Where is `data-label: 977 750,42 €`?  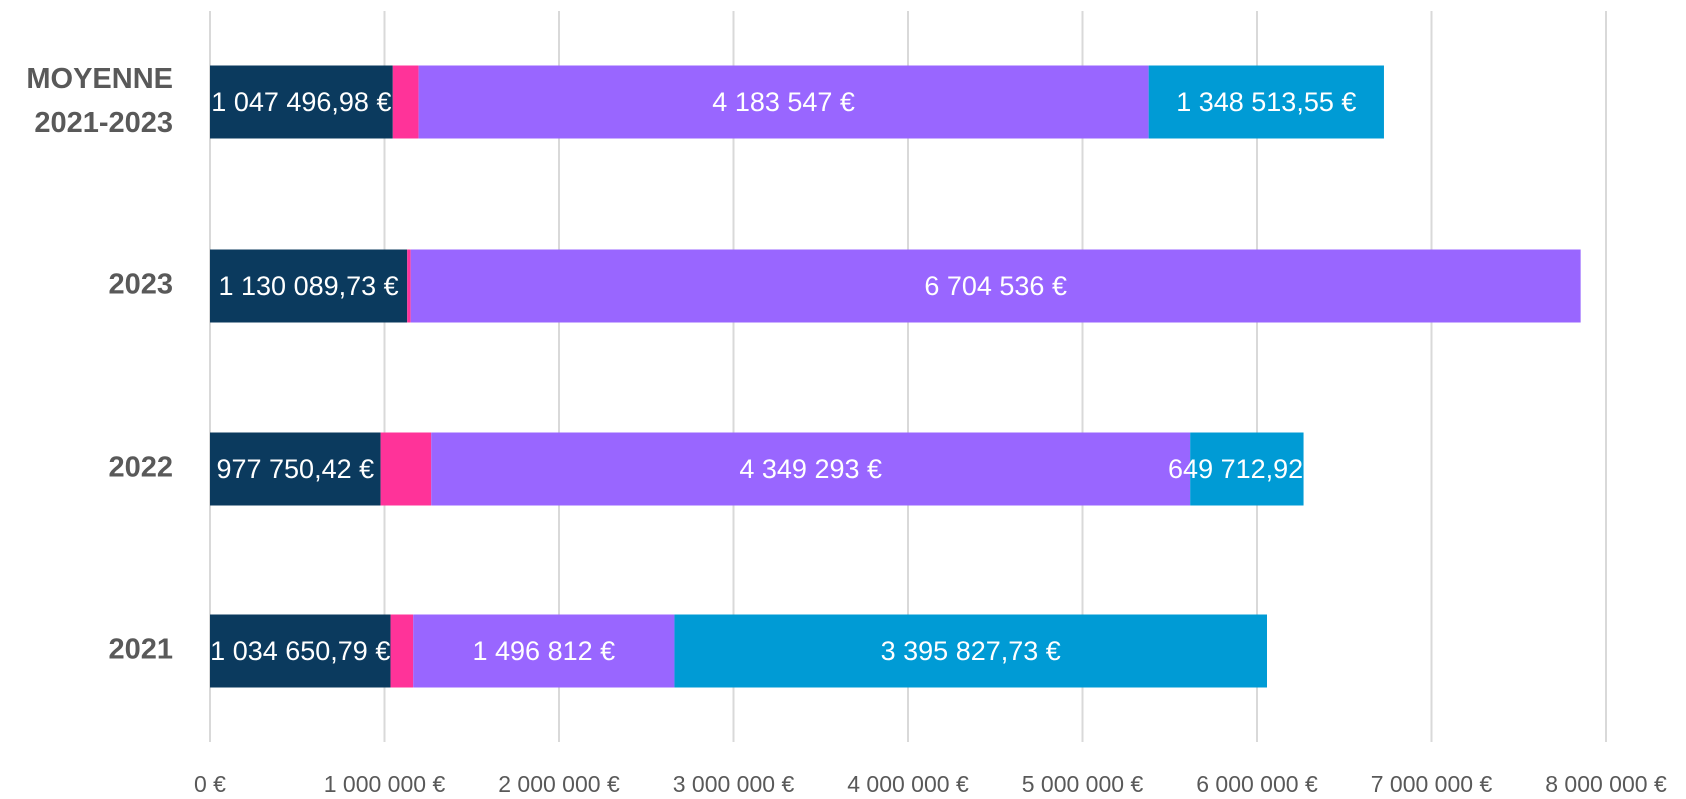
data-label: 977 750,42 € is located at coordinates (295, 469).